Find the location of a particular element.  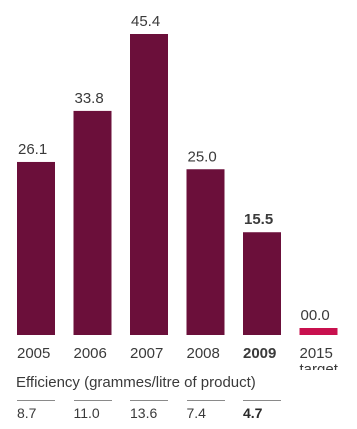

bar-2005 is located at coordinates (36, 248).